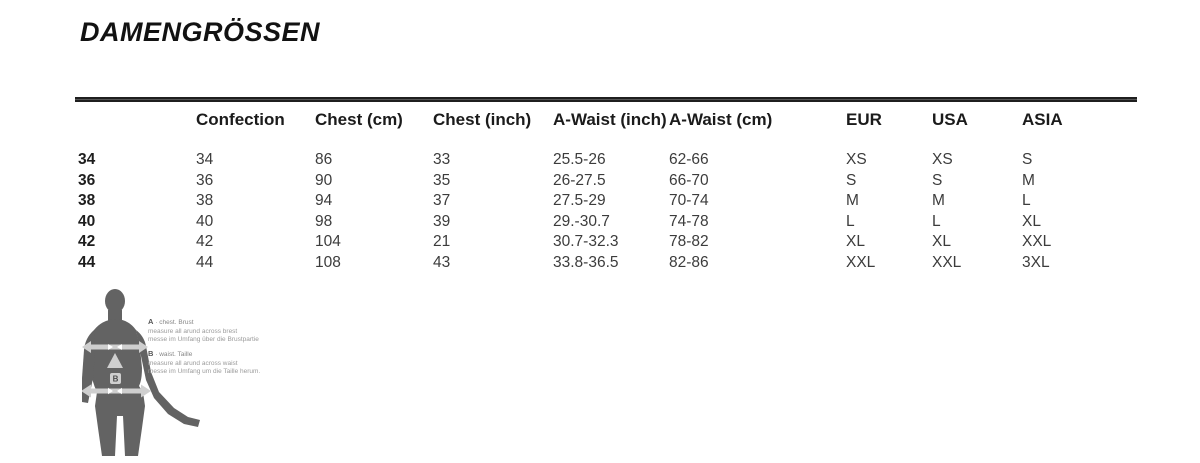 The height and width of the screenshot is (463, 1200). Describe the element at coordinates (936, 221) in the screenshot. I see `cell-usa: L` at that location.